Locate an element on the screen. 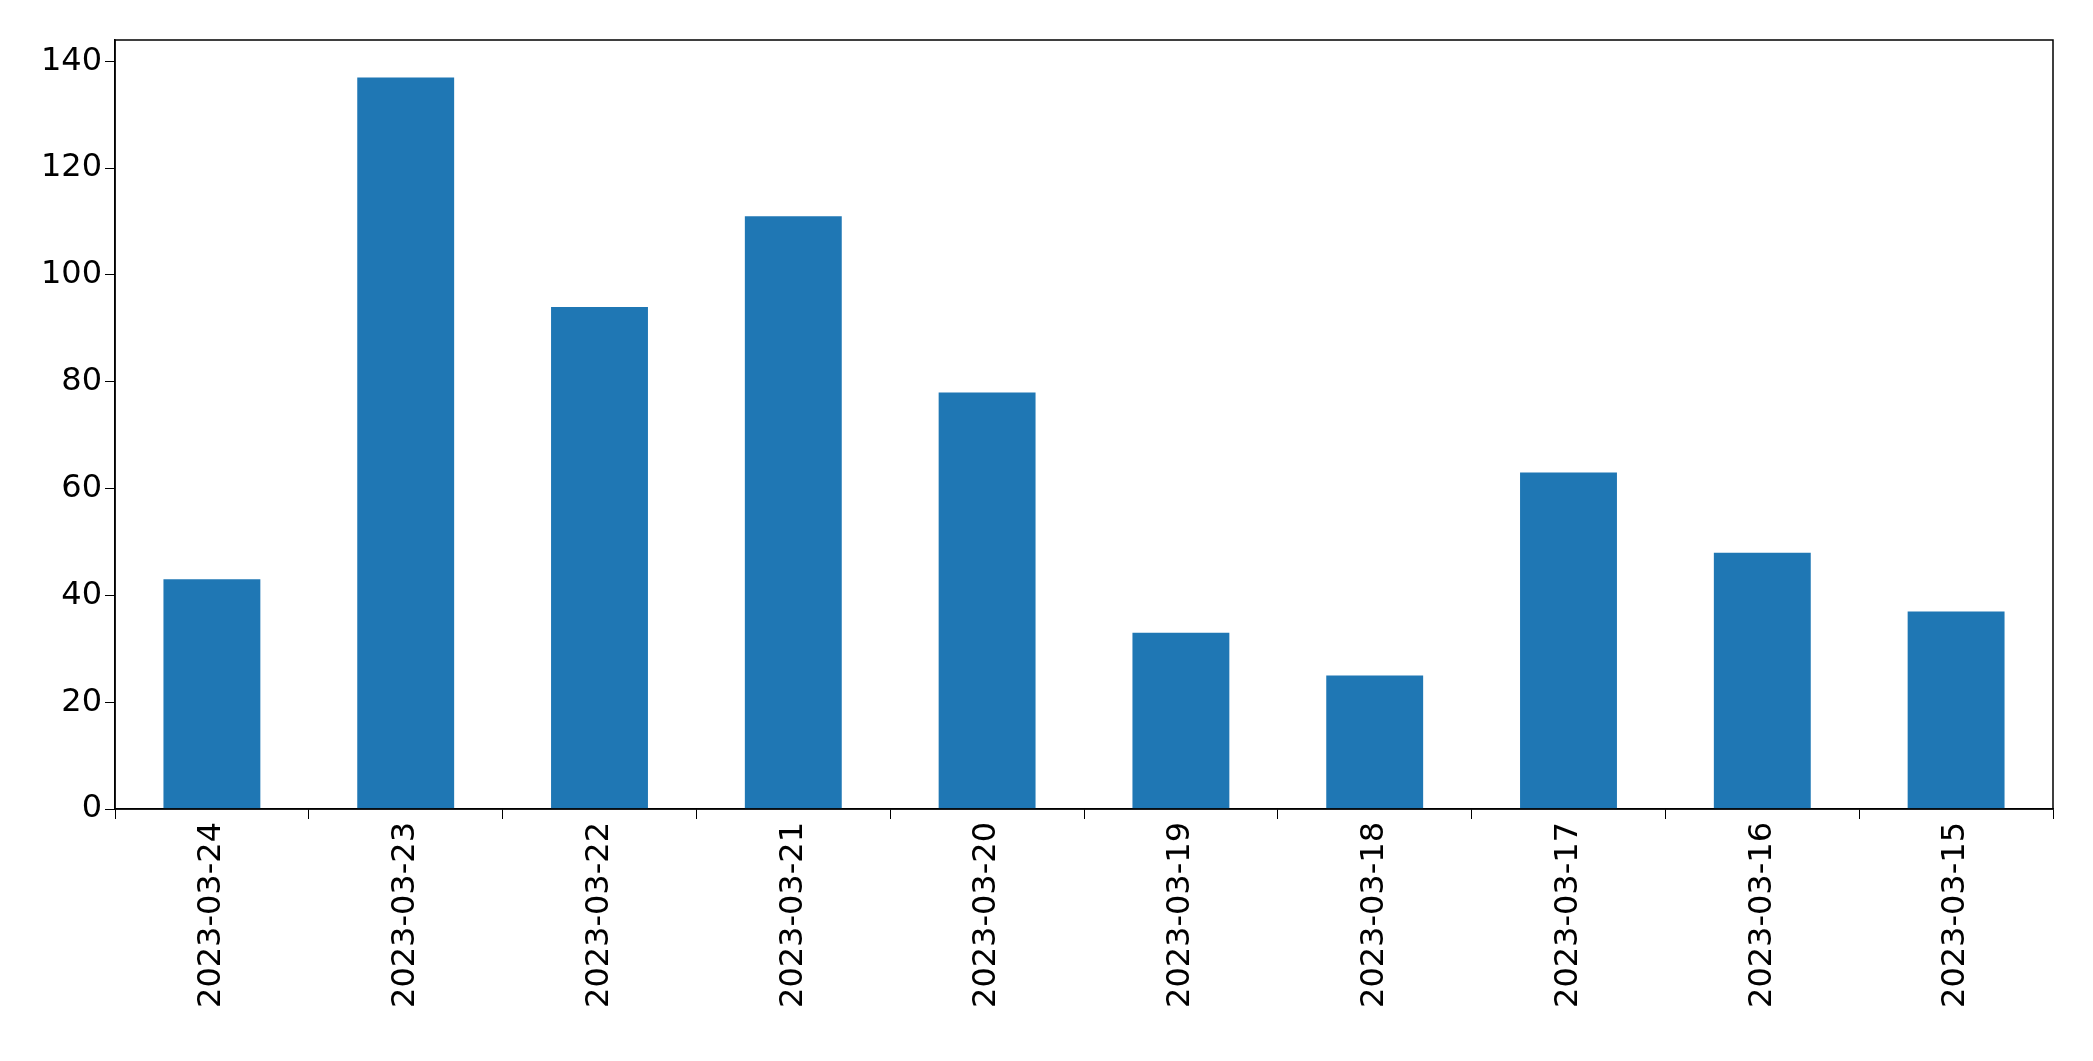 Image resolution: width=2093 pixels, height=1061 pixels. x-tick-label: 2023-03-19 is located at coordinates (1178, 915).